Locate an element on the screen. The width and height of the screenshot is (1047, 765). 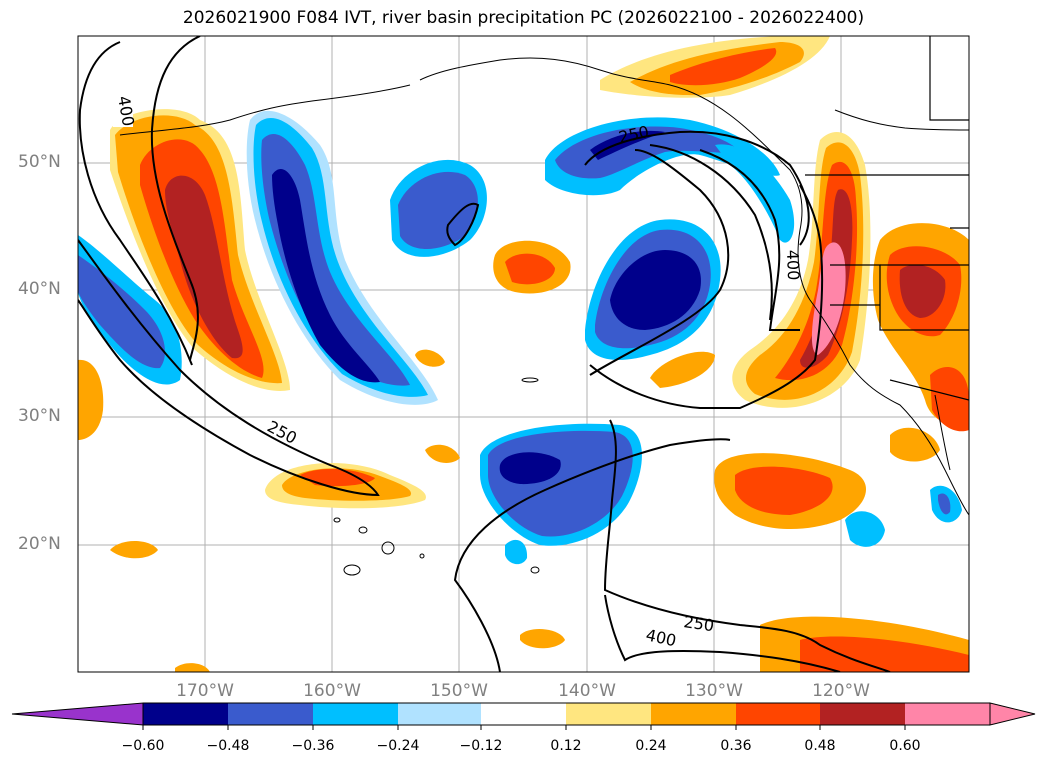
contour-label-400-coast: 400 is located at coordinates (793, 264).